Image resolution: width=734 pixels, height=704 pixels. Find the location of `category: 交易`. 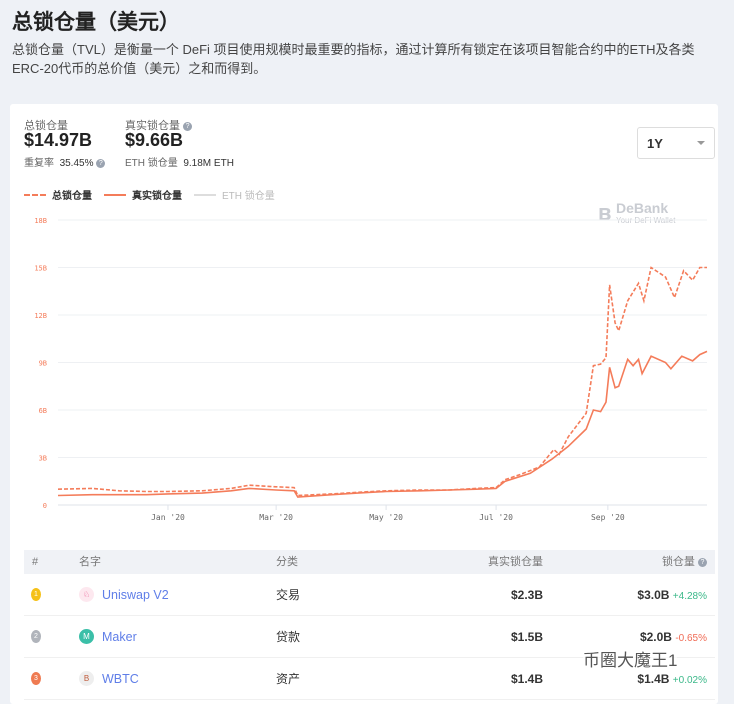

category: 交易 is located at coordinates (288, 595).